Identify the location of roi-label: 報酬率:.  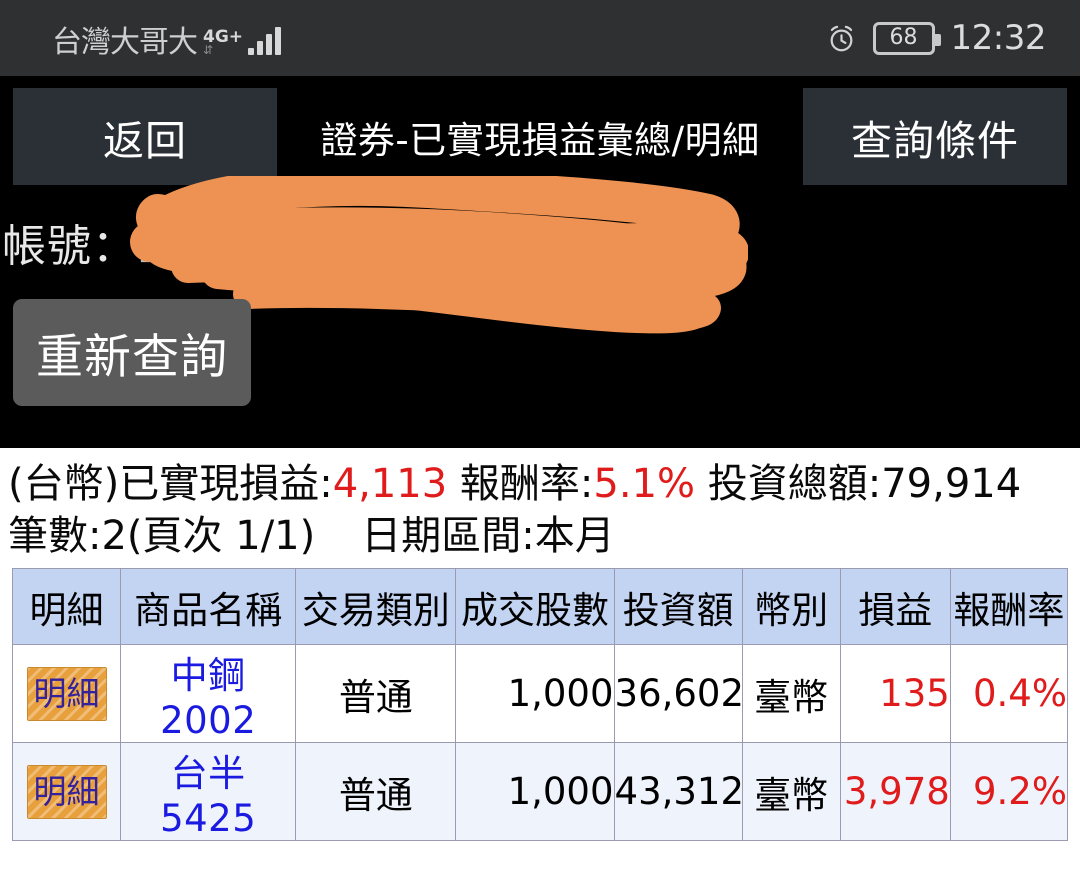
(520, 484).